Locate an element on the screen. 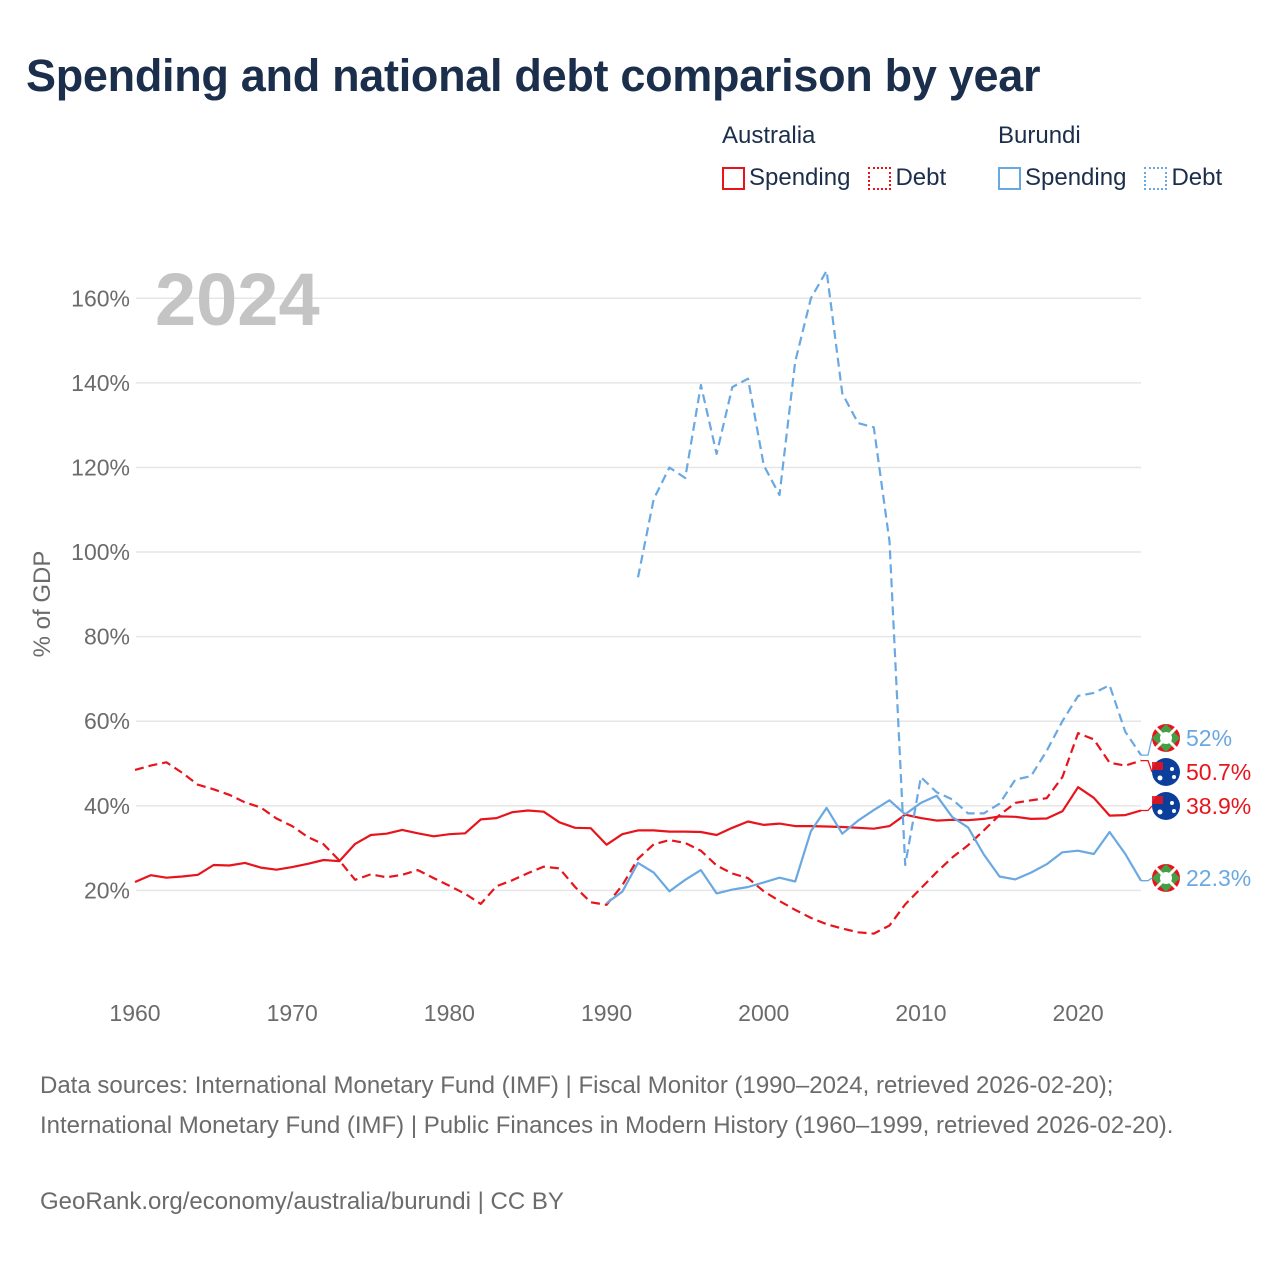 Image resolution: width=1280 pixels, height=1280 pixels. legend-burundi-debt: Debt is located at coordinates (1183, 178).